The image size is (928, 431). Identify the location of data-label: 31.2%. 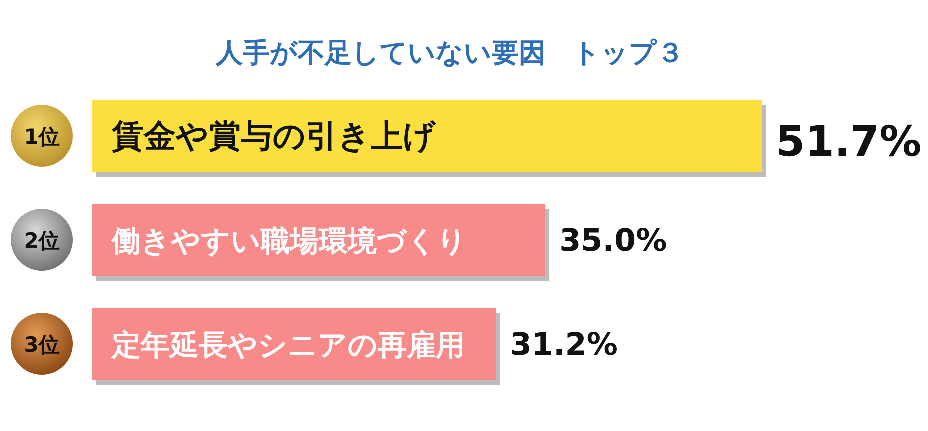
(564, 345).